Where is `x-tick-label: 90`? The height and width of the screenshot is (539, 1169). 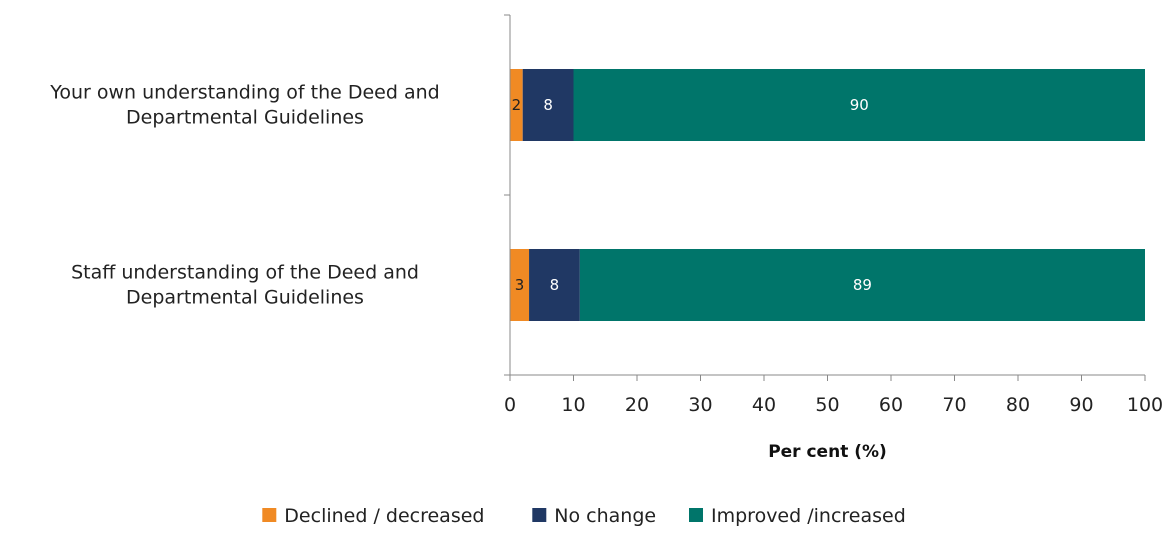 x-tick-label: 90 is located at coordinates (1081, 405).